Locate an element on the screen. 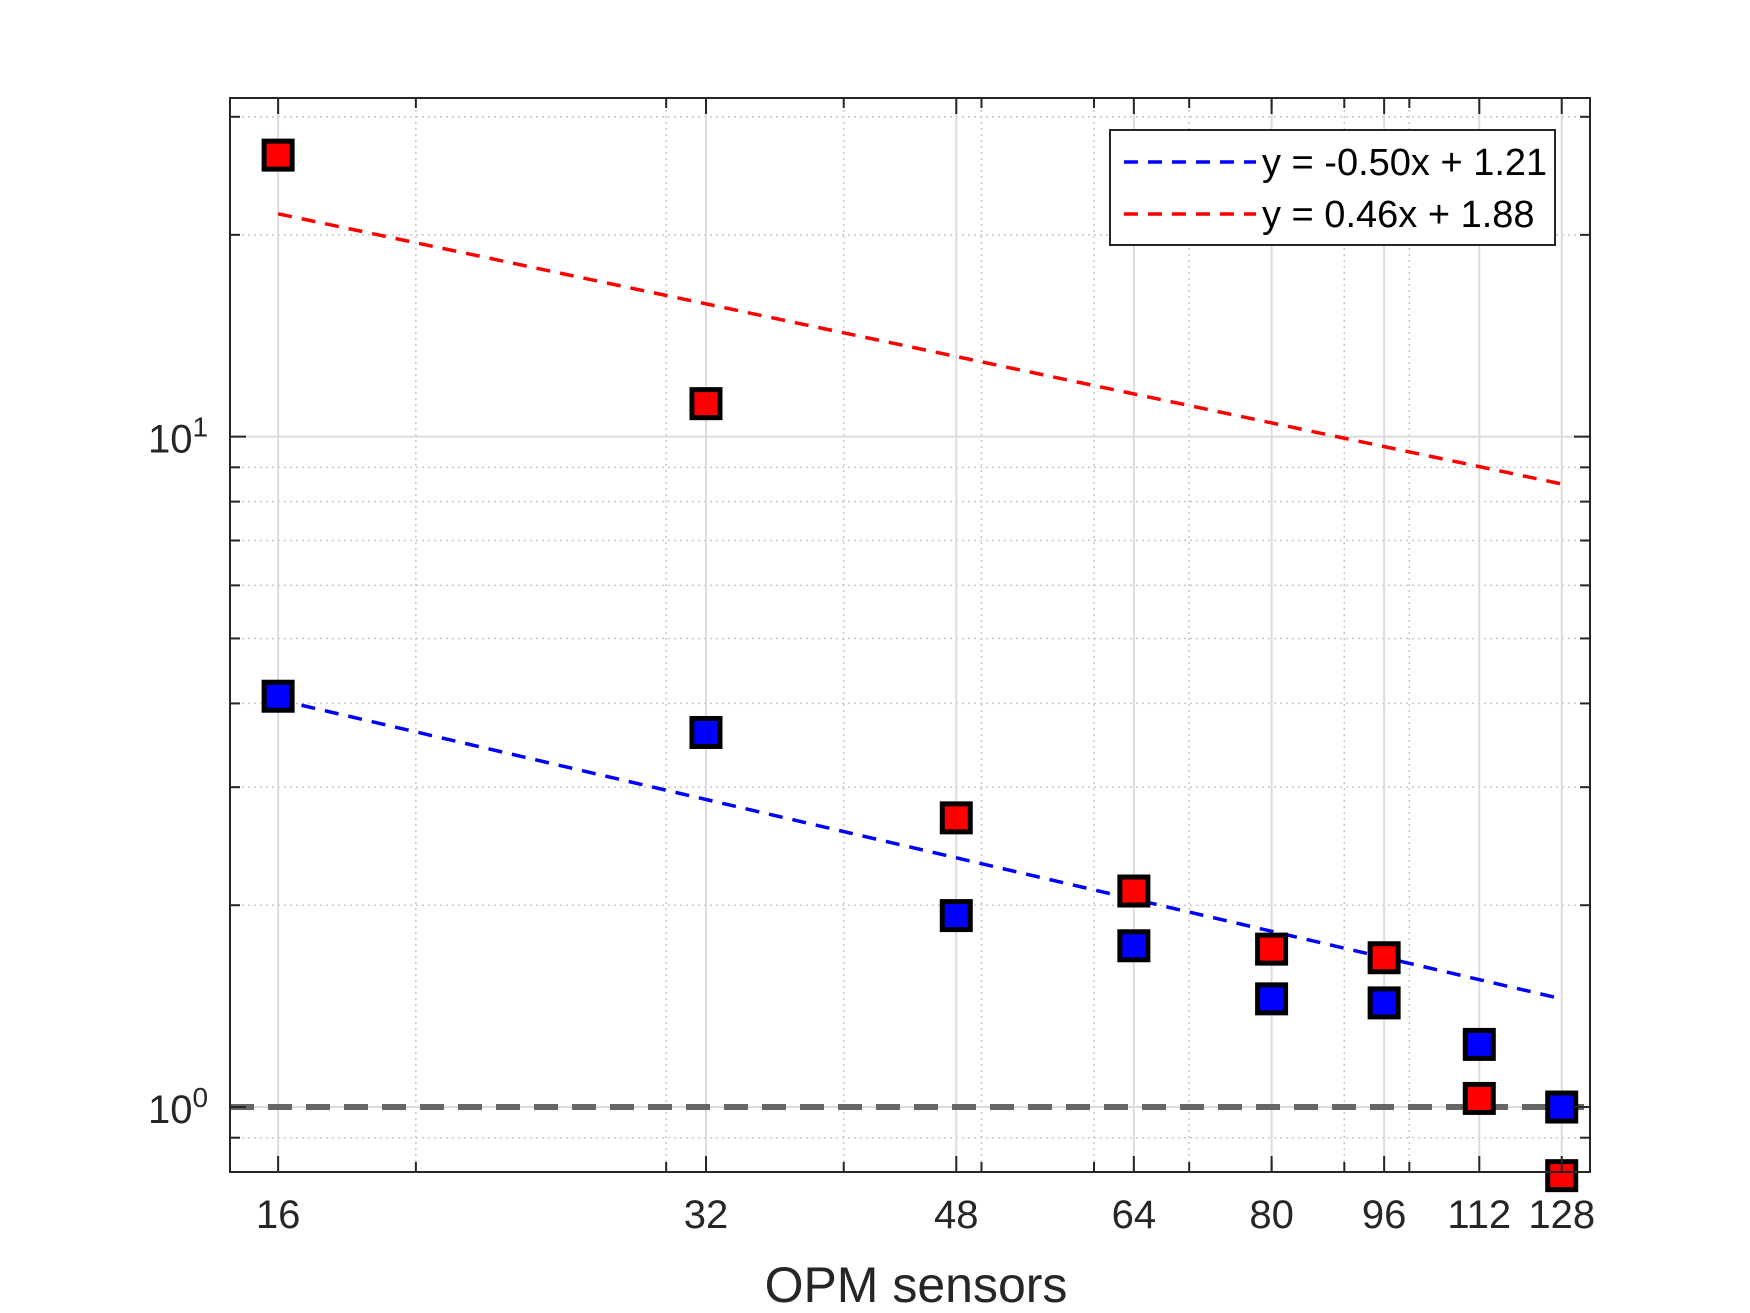 This screenshot has height=1313, width=1750. x-tick-label: 48 is located at coordinates (956, 1215).